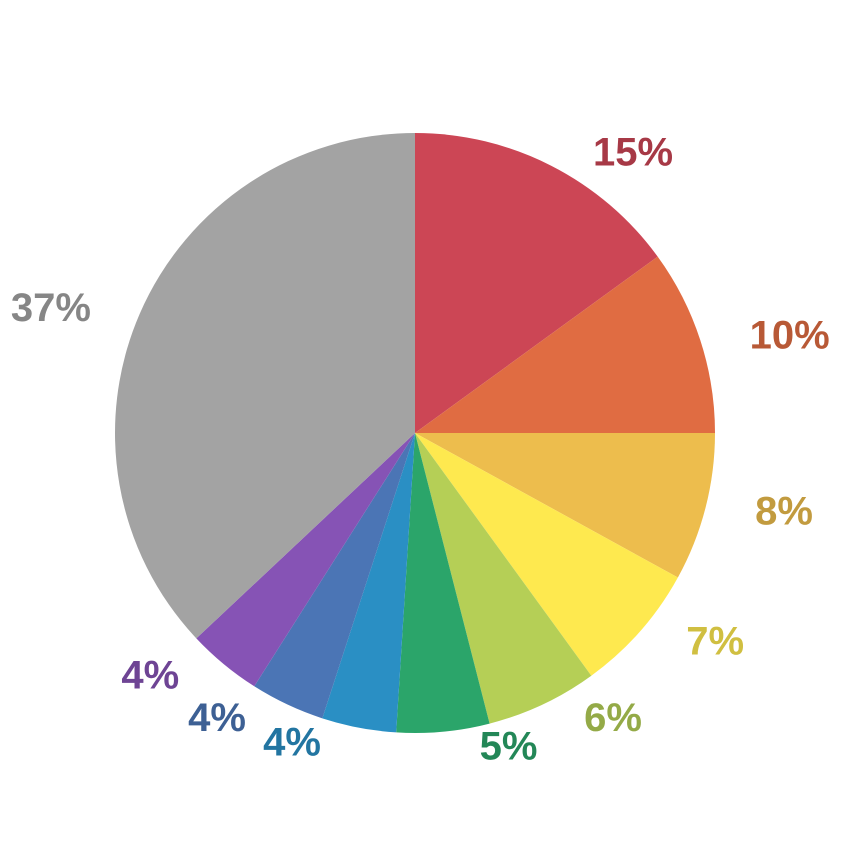  I want to click on data-label: 10%, so click(790, 336).